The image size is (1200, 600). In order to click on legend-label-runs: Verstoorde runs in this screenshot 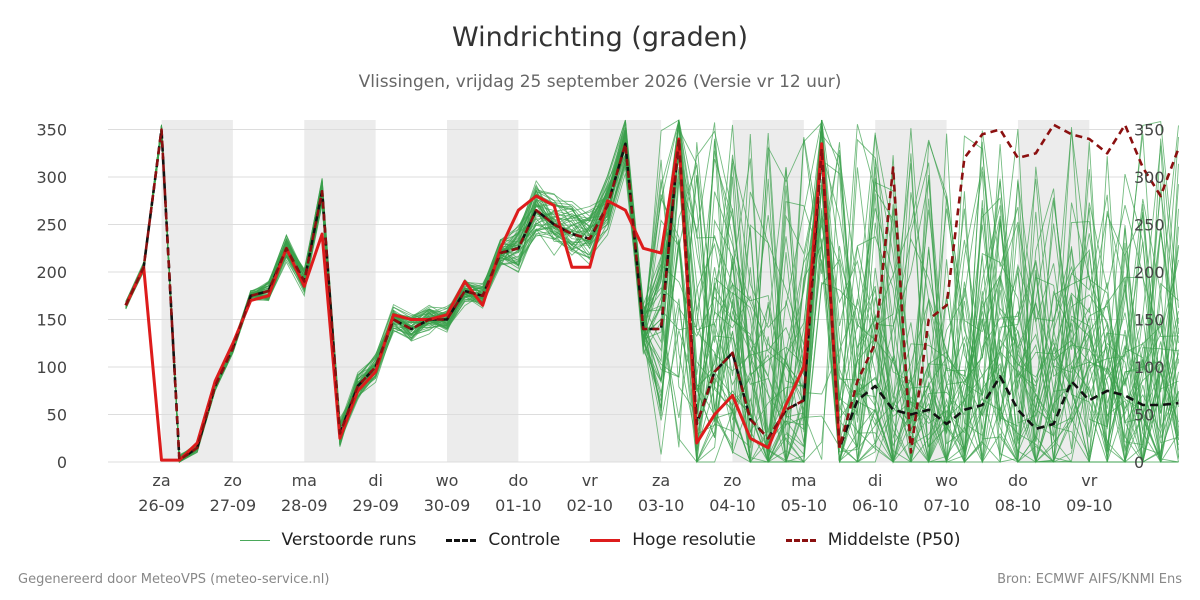, I will do `click(349, 540)`.